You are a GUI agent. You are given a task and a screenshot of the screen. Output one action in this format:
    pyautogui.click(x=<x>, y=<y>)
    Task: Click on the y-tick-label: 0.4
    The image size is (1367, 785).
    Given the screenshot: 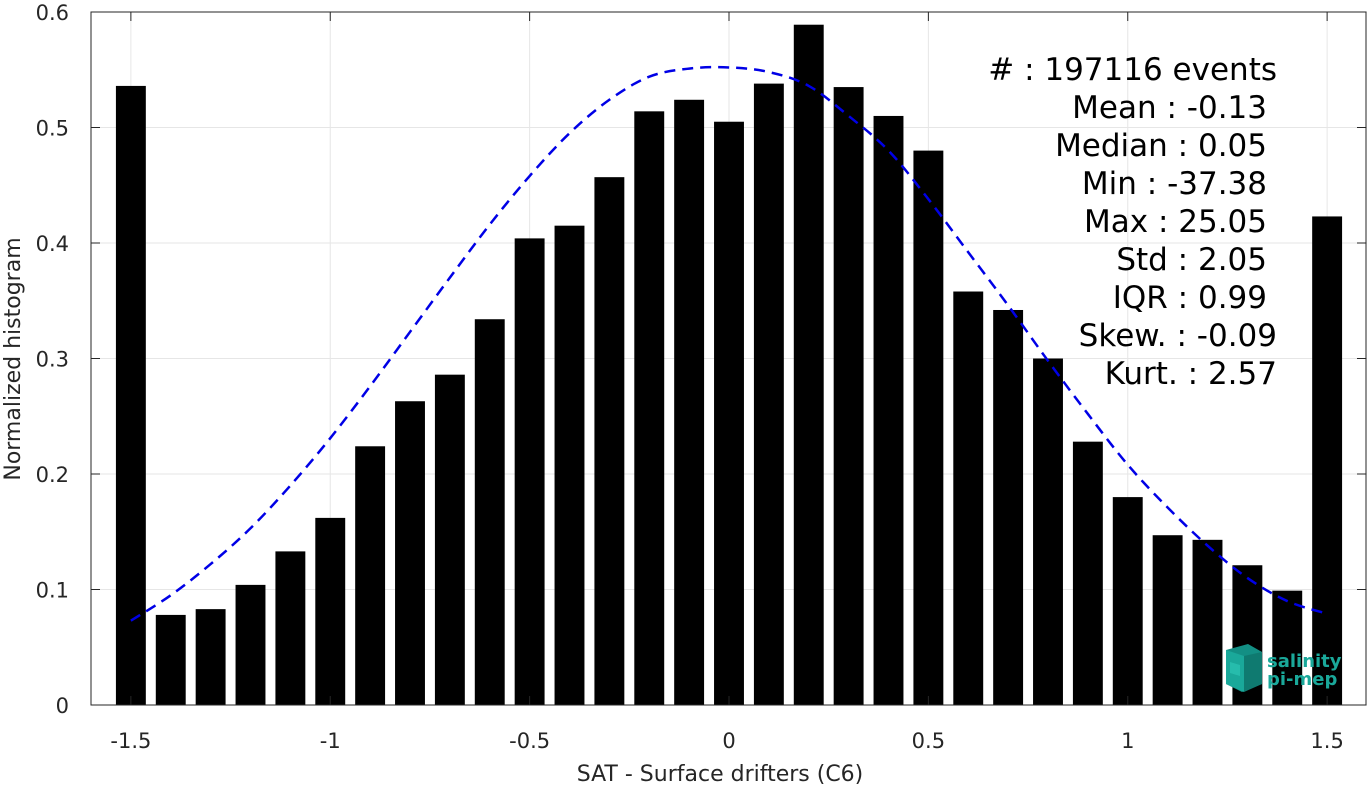 What is the action you would take?
    pyautogui.click(x=52, y=244)
    